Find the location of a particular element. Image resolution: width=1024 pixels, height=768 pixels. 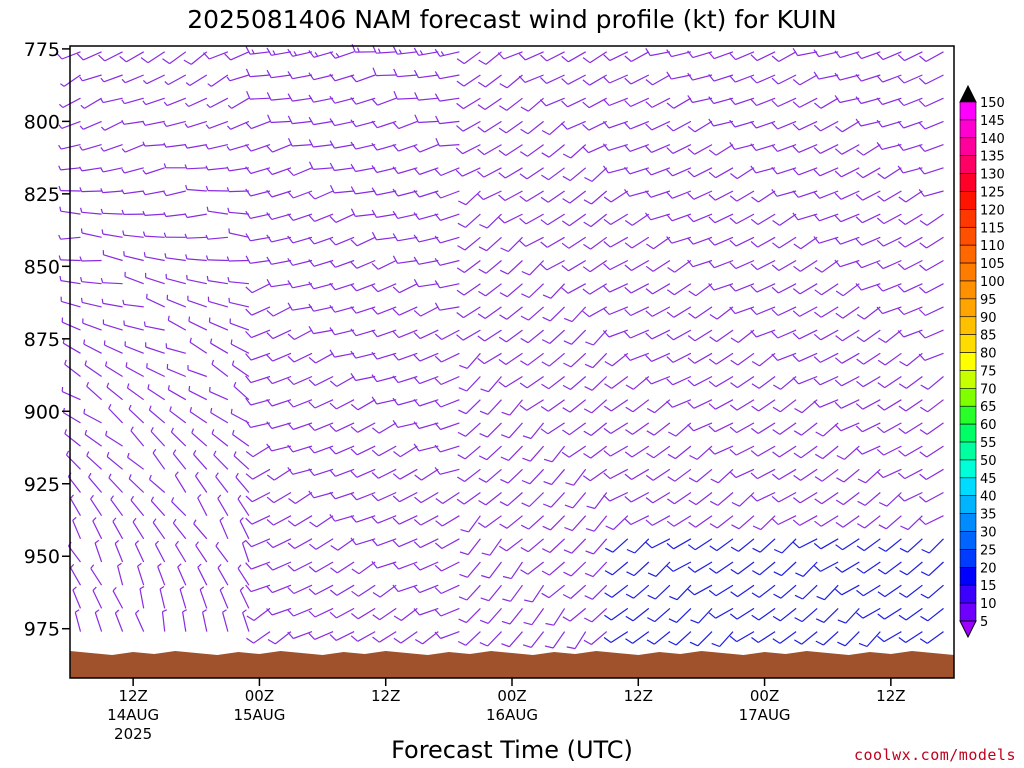

colorbar-label: 35 is located at coordinates (988, 515).